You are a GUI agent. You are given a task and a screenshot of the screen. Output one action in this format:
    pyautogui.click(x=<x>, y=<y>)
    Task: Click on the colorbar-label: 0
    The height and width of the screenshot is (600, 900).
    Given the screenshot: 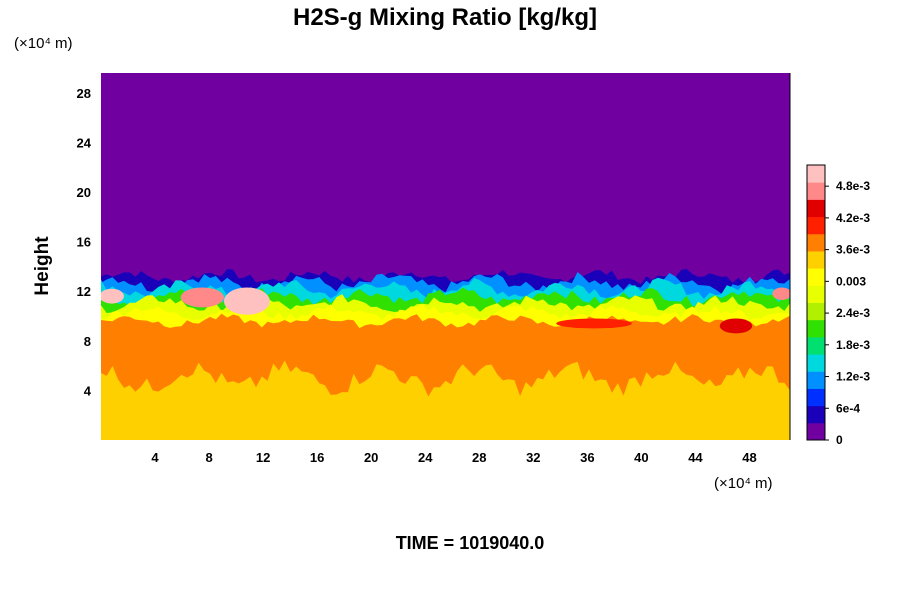 What is the action you would take?
    pyautogui.click(x=839, y=440)
    